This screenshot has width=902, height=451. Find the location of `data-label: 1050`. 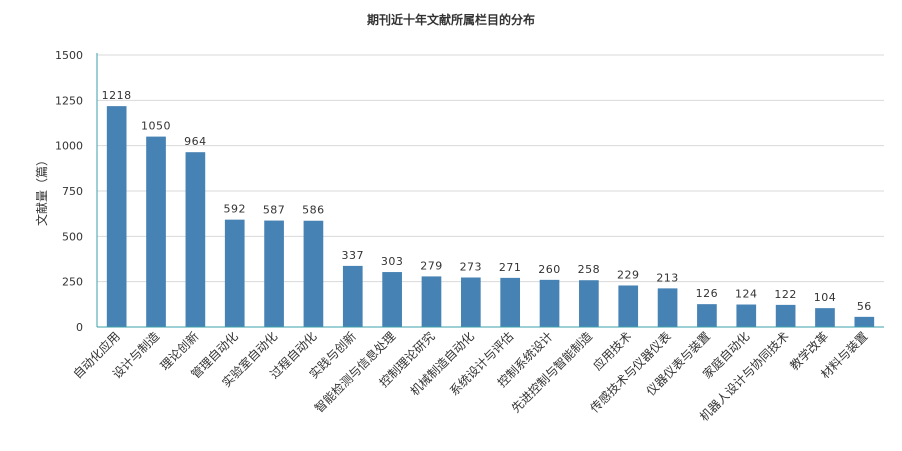

data-label: 1050 is located at coordinates (156, 126).